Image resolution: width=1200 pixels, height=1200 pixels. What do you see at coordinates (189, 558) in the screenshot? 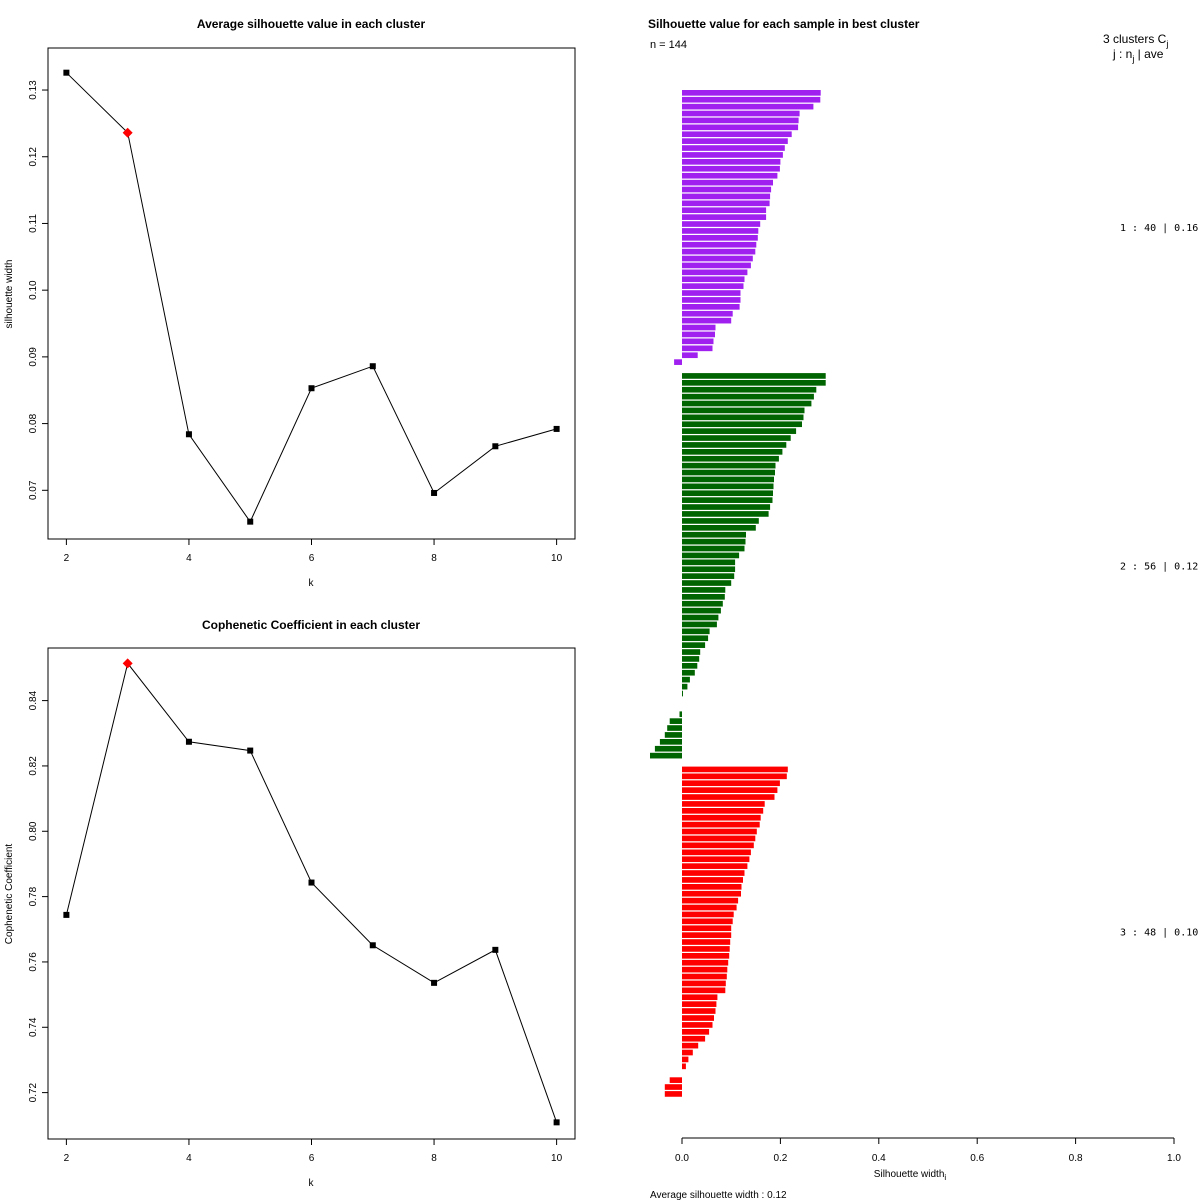
I see `x-tick-label: 4` at bounding box center [189, 558].